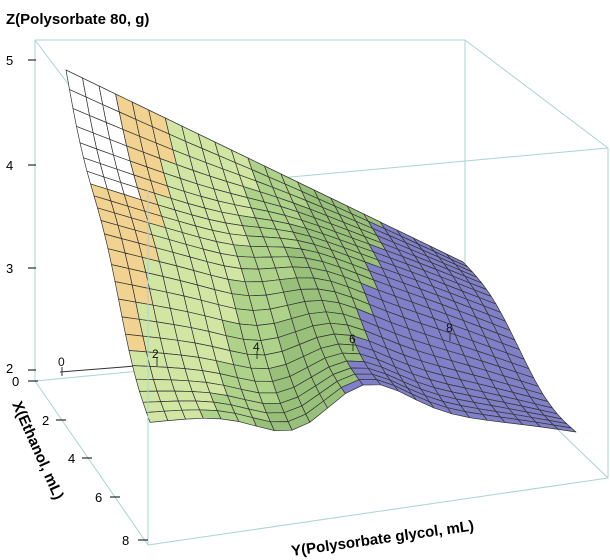 This screenshot has width=610, height=560. Describe the element at coordinates (449, 328) in the screenshot. I see `y-tick-label: 8` at that location.